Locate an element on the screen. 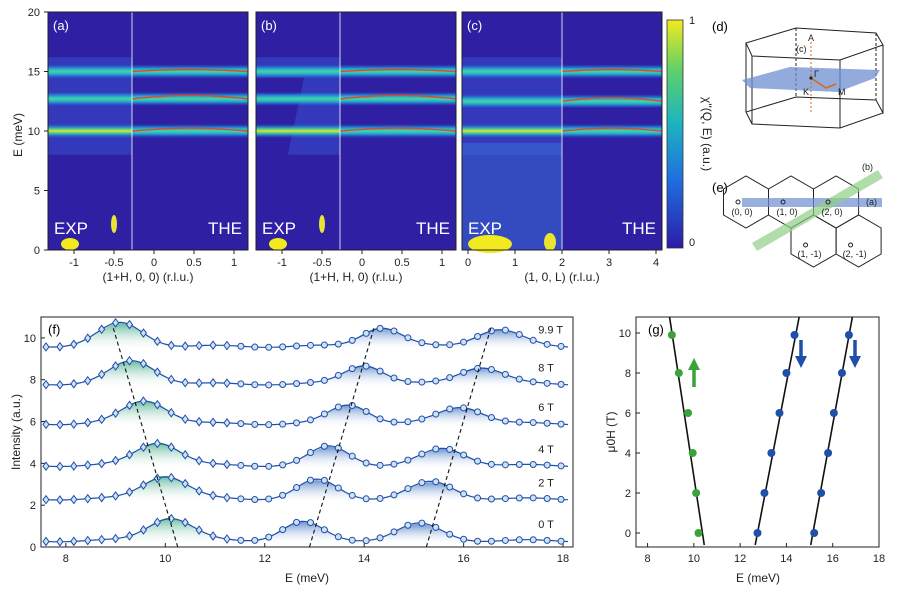 Image resolution: width=898 pixels, height=589 pixels. linear-fit-line is located at coordinates (777, 431).